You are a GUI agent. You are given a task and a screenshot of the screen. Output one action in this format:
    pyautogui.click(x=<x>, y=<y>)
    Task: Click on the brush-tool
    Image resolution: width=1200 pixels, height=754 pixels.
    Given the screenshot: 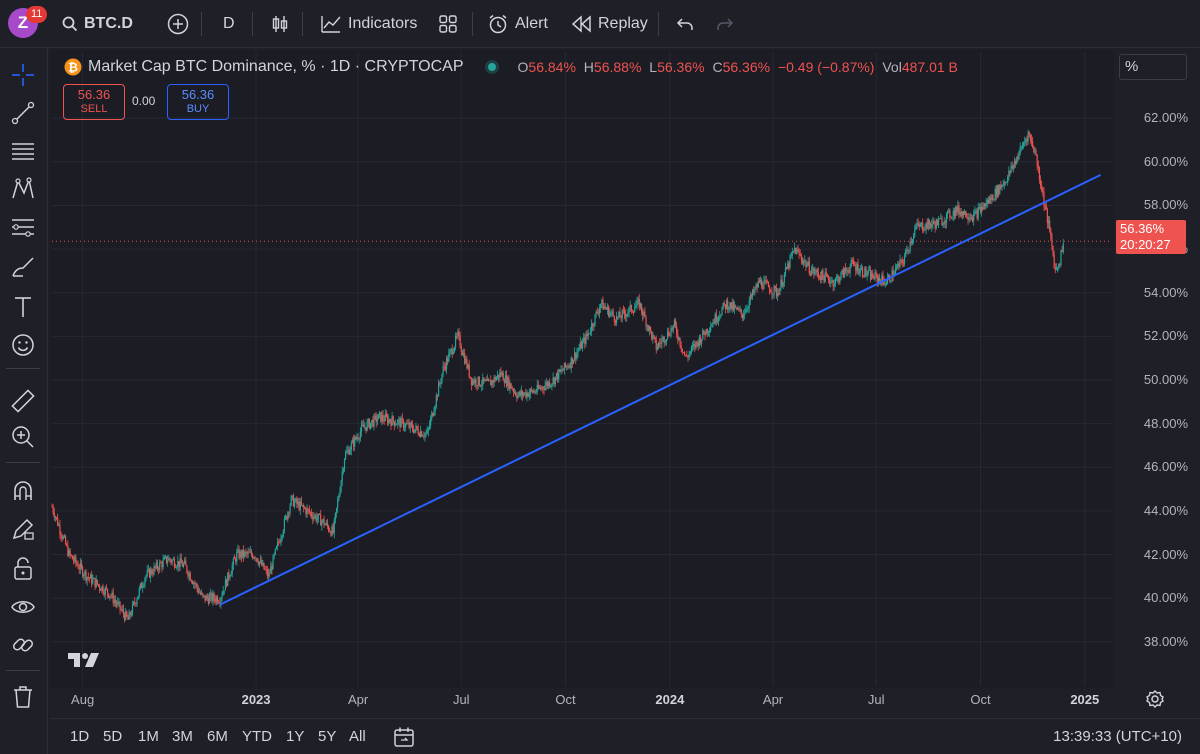 What is the action you would take?
    pyautogui.click(x=23, y=267)
    